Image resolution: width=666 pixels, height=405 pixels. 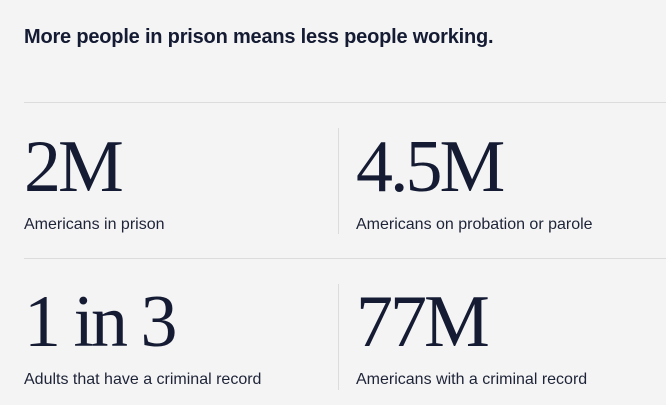 I want to click on stat-label: Americans with a criminal record, so click(x=472, y=379).